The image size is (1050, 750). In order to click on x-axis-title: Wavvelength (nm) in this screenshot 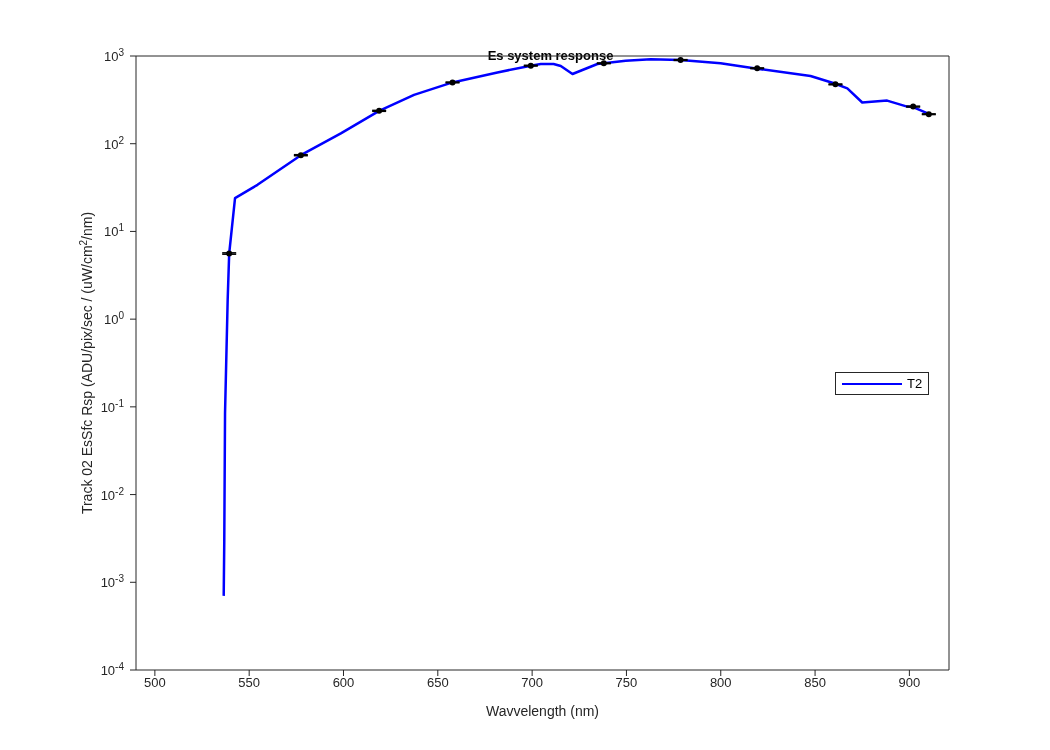, I will do `click(542, 711)`.